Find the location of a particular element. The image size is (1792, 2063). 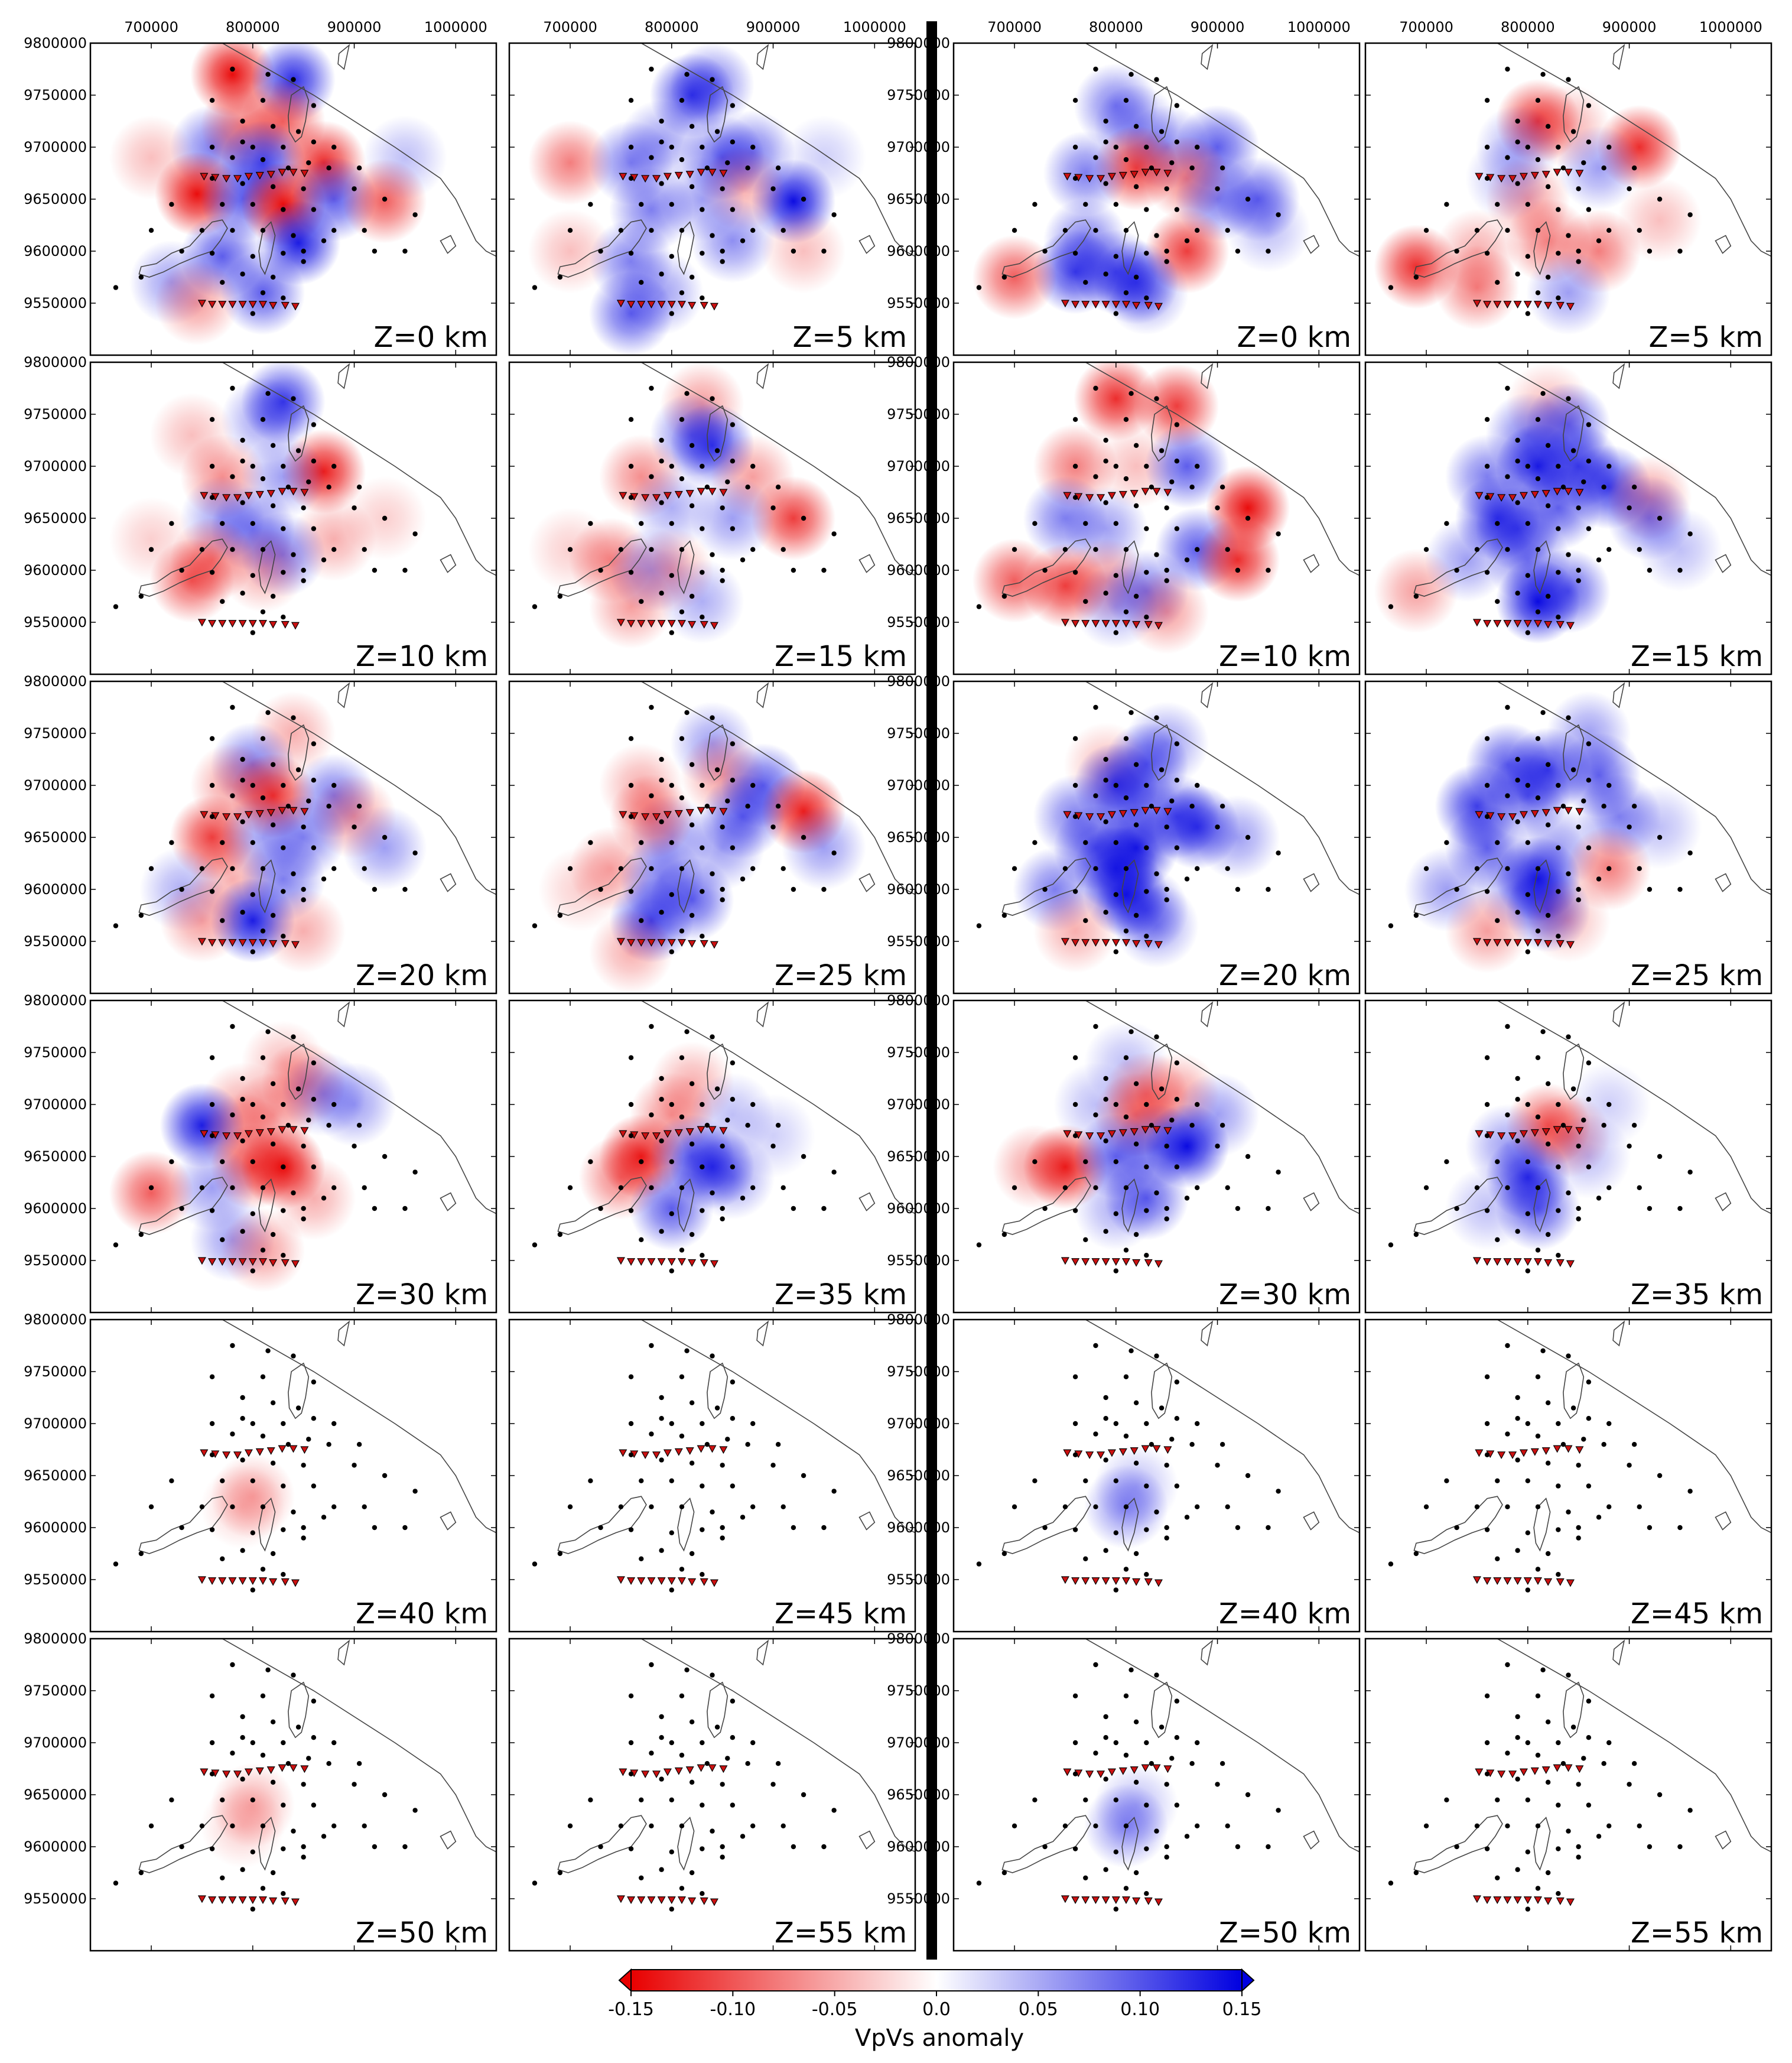

panel-background is located at coordinates (1568, 1476).